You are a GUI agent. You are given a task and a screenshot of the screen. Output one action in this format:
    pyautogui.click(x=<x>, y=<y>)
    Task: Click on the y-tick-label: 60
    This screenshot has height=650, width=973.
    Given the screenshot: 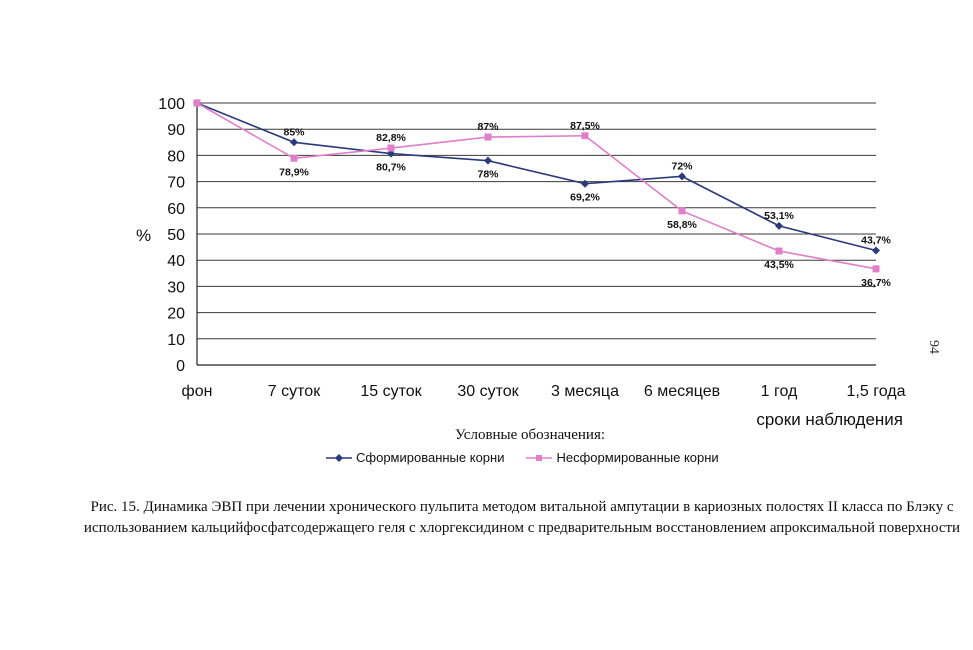 What is the action you would take?
    pyautogui.click(x=176, y=209)
    